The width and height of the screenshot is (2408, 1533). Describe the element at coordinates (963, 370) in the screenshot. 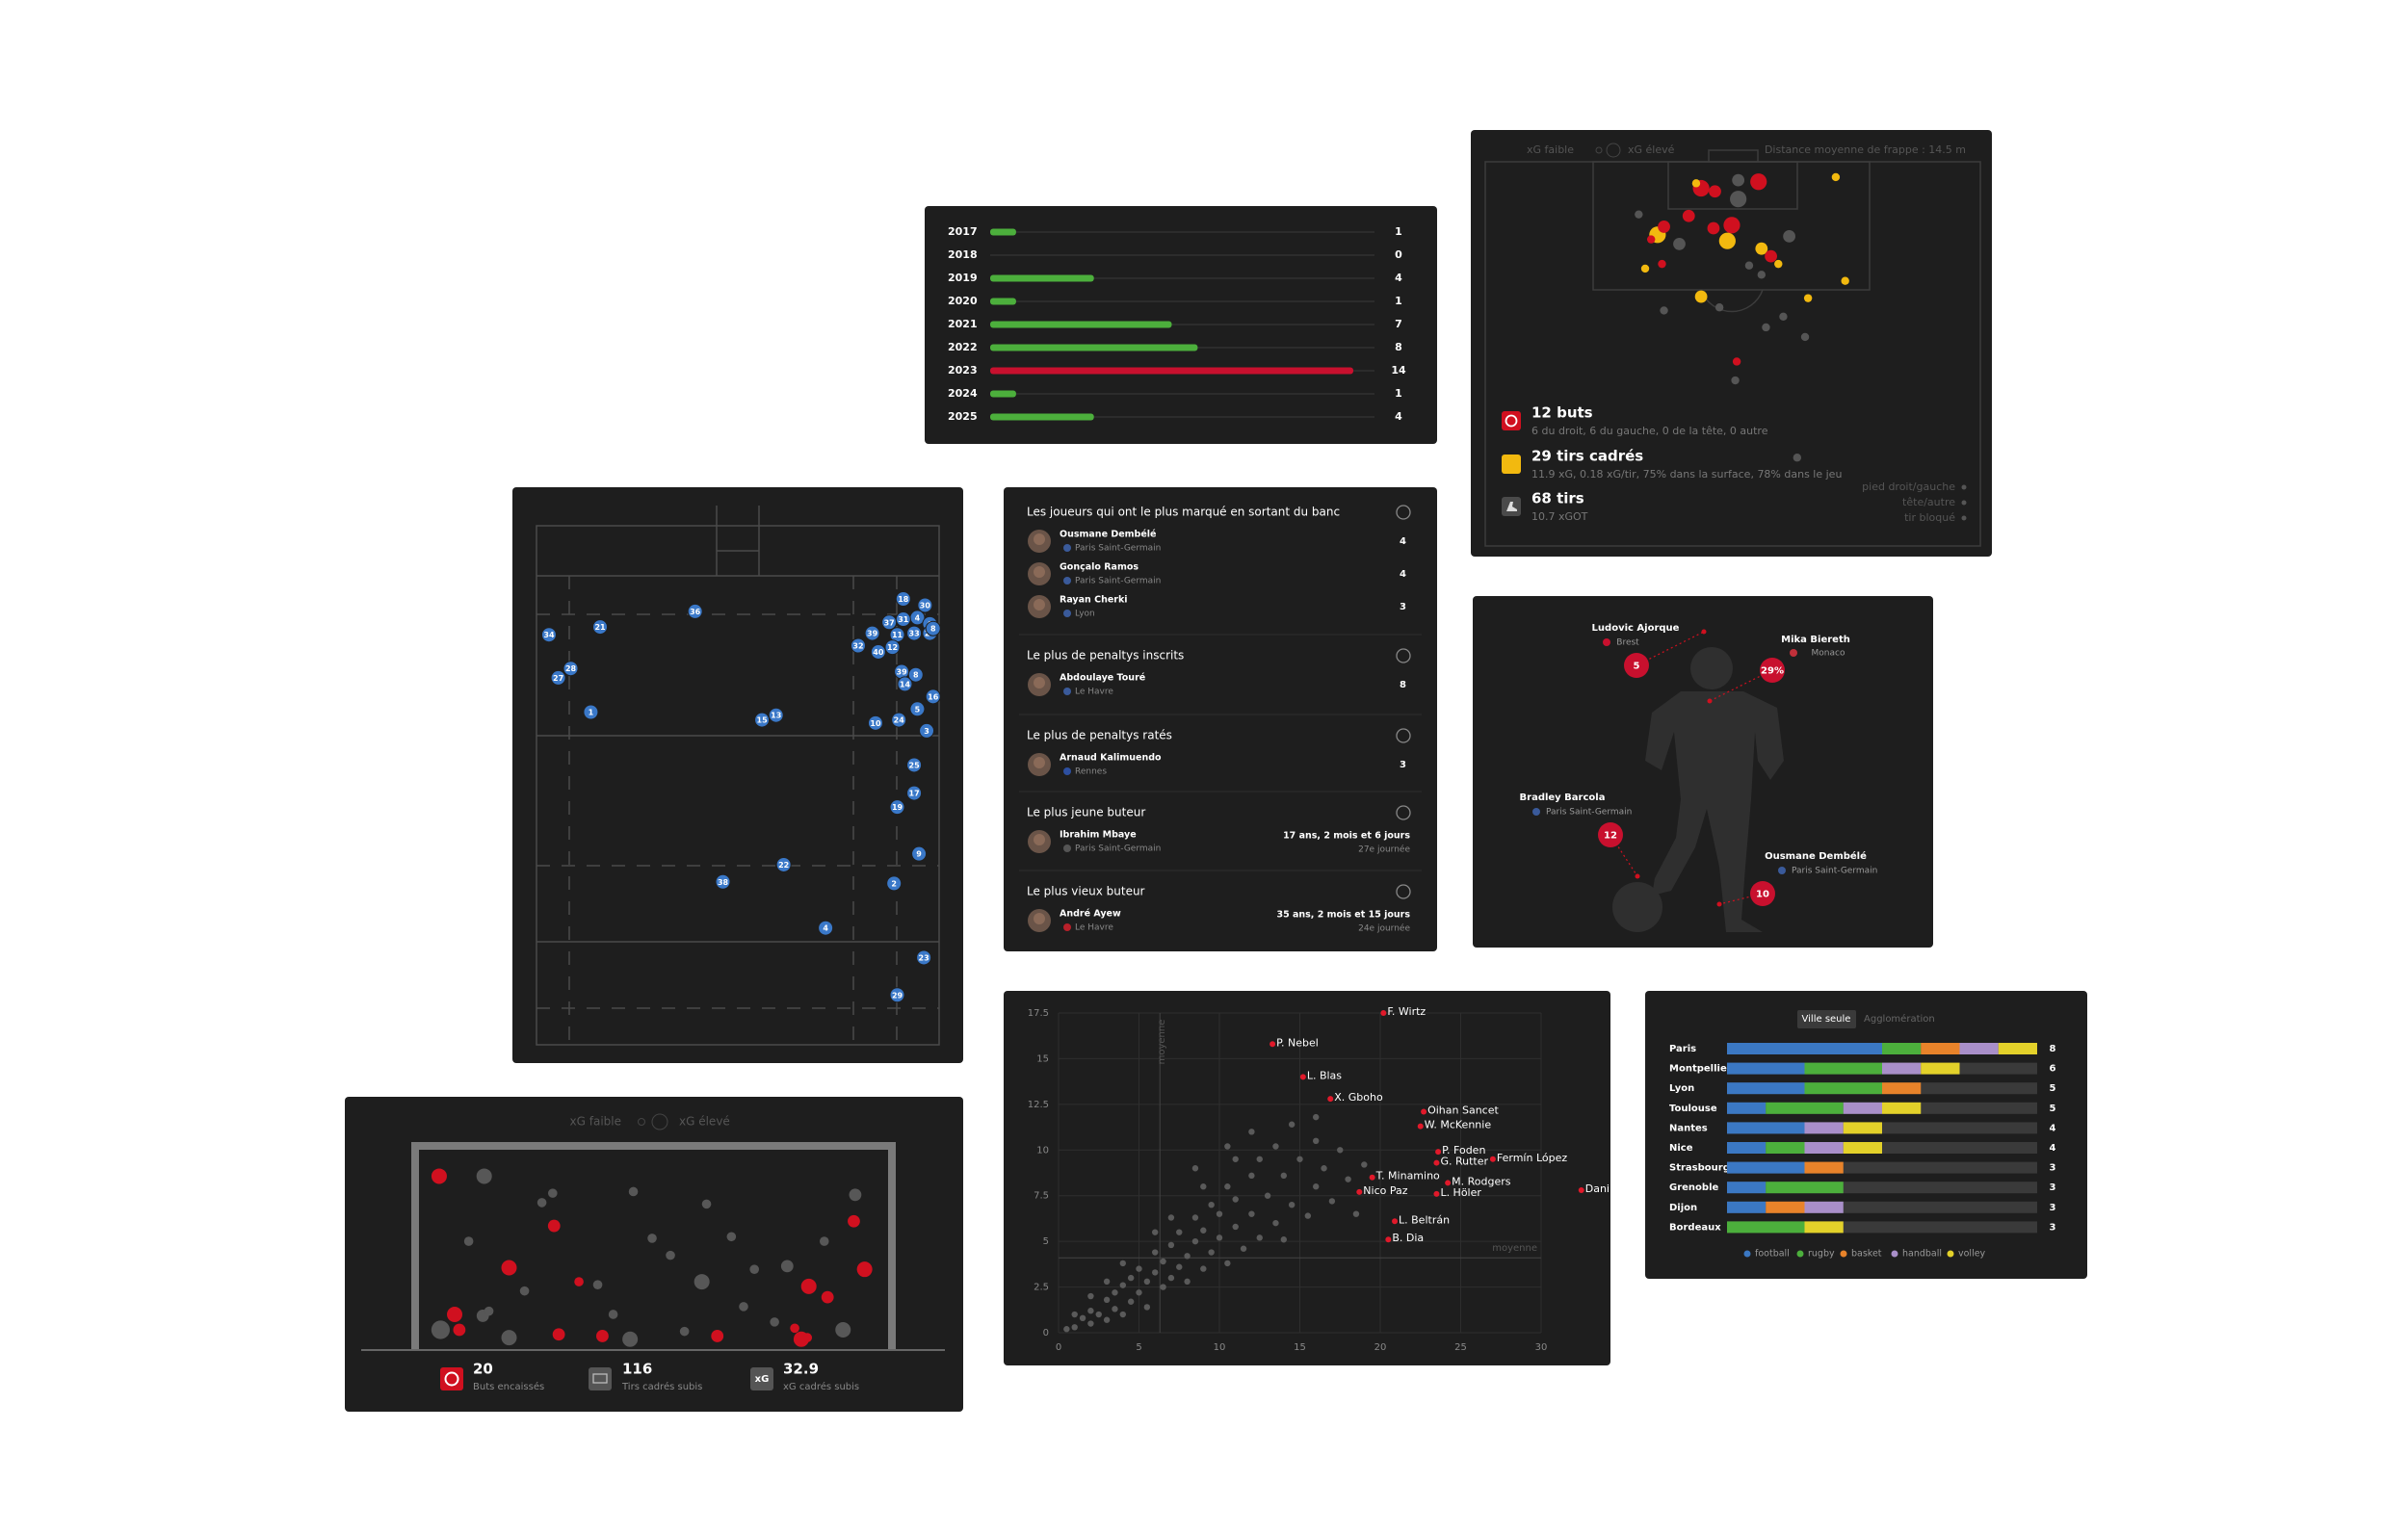

I see `year-label: 2023` at that location.